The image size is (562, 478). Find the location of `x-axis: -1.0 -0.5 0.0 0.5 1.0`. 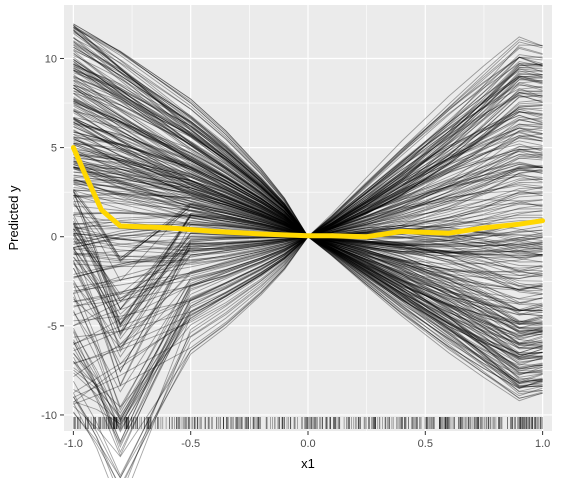

x-axis: -1.0 -0.5 0.0 0.5 1.0 is located at coordinates (307, 440).